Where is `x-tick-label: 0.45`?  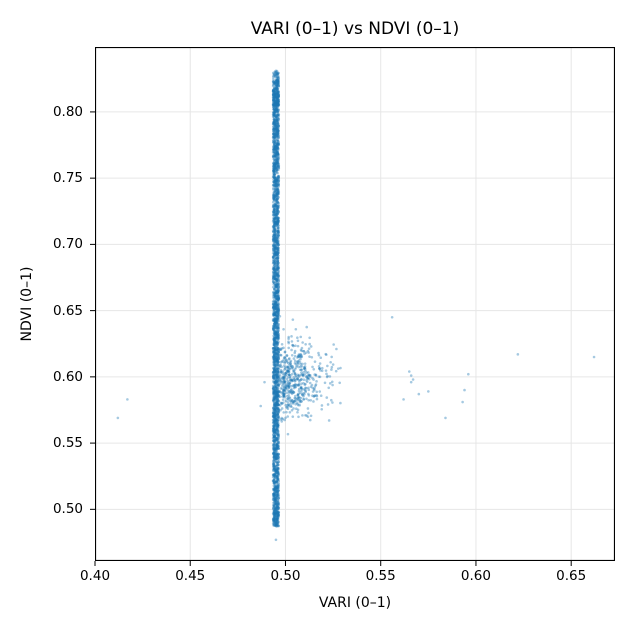
x-tick-label: 0.45 is located at coordinates (190, 576).